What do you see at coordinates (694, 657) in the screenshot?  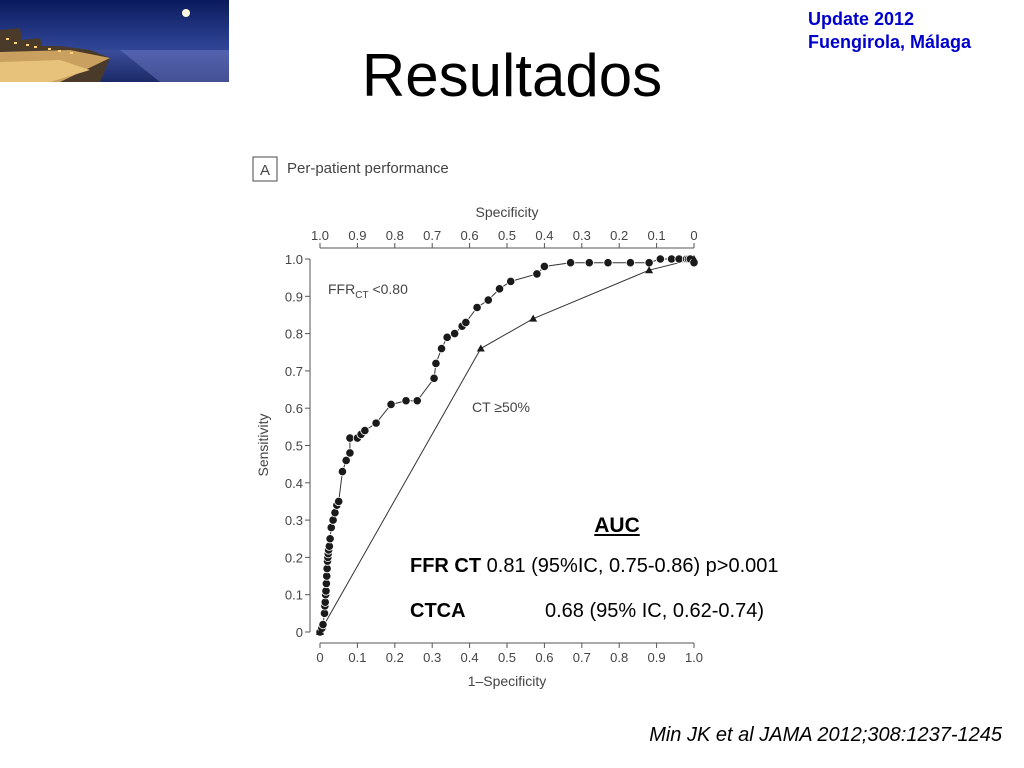 I see `x-tick-label: 1.0` at bounding box center [694, 657].